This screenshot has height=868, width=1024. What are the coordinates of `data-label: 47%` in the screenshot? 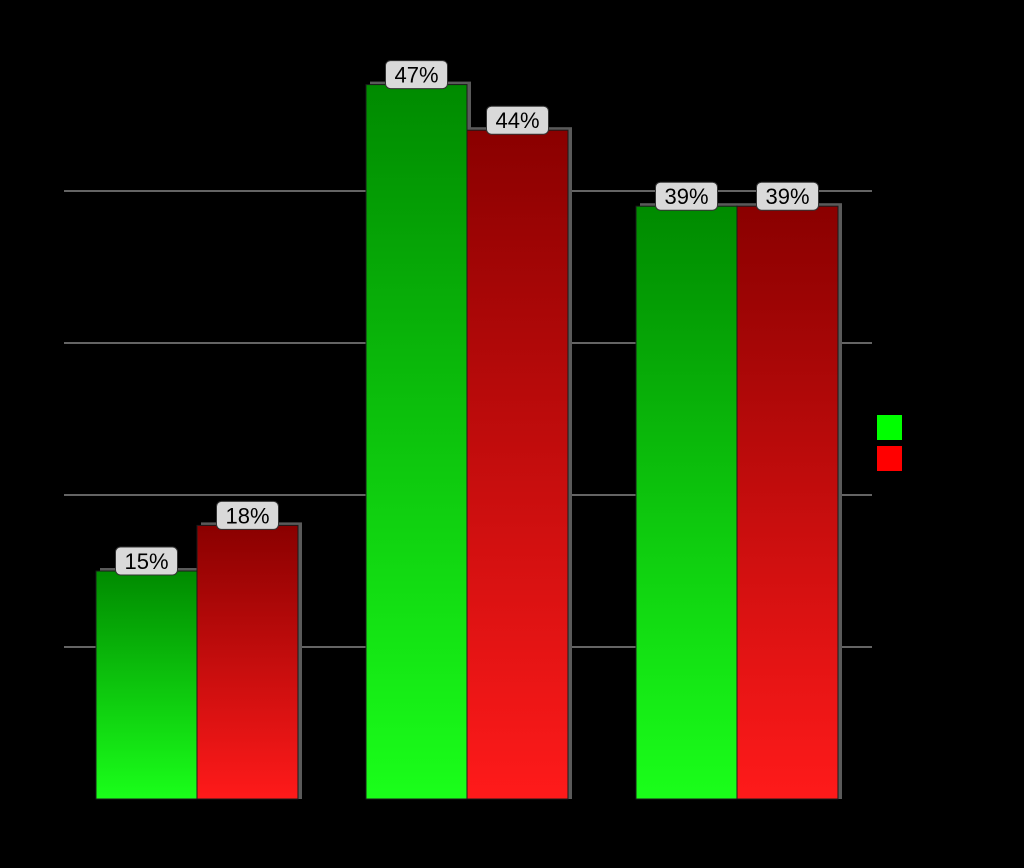 It's located at (416, 75).